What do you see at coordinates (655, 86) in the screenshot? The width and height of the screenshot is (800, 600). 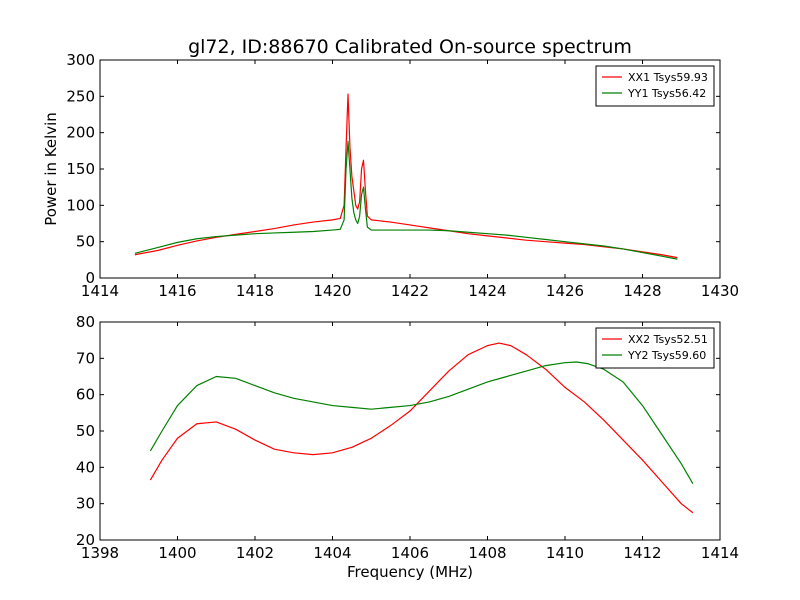 I see `top-legend-box` at bounding box center [655, 86].